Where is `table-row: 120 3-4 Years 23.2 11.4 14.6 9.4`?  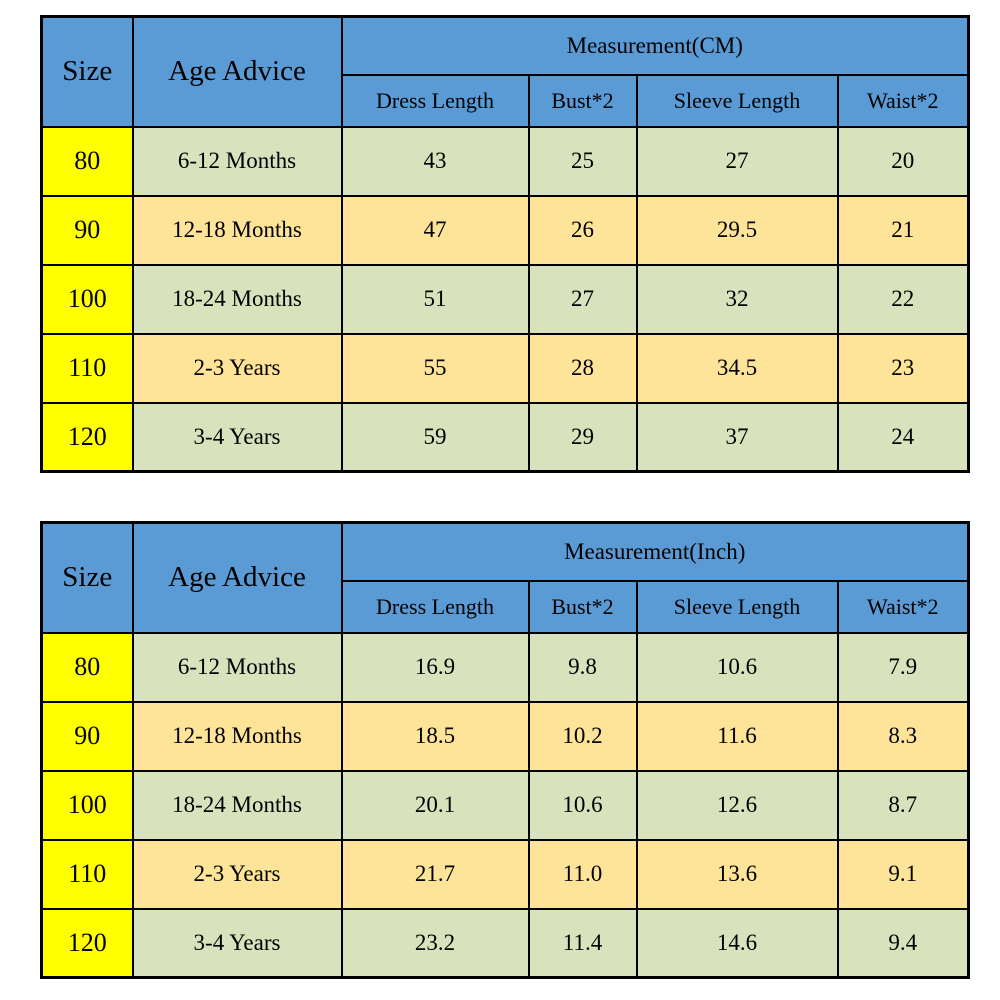 table-row: 120 3-4 Years 23.2 11.4 14.6 9.4 is located at coordinates (505, 943).